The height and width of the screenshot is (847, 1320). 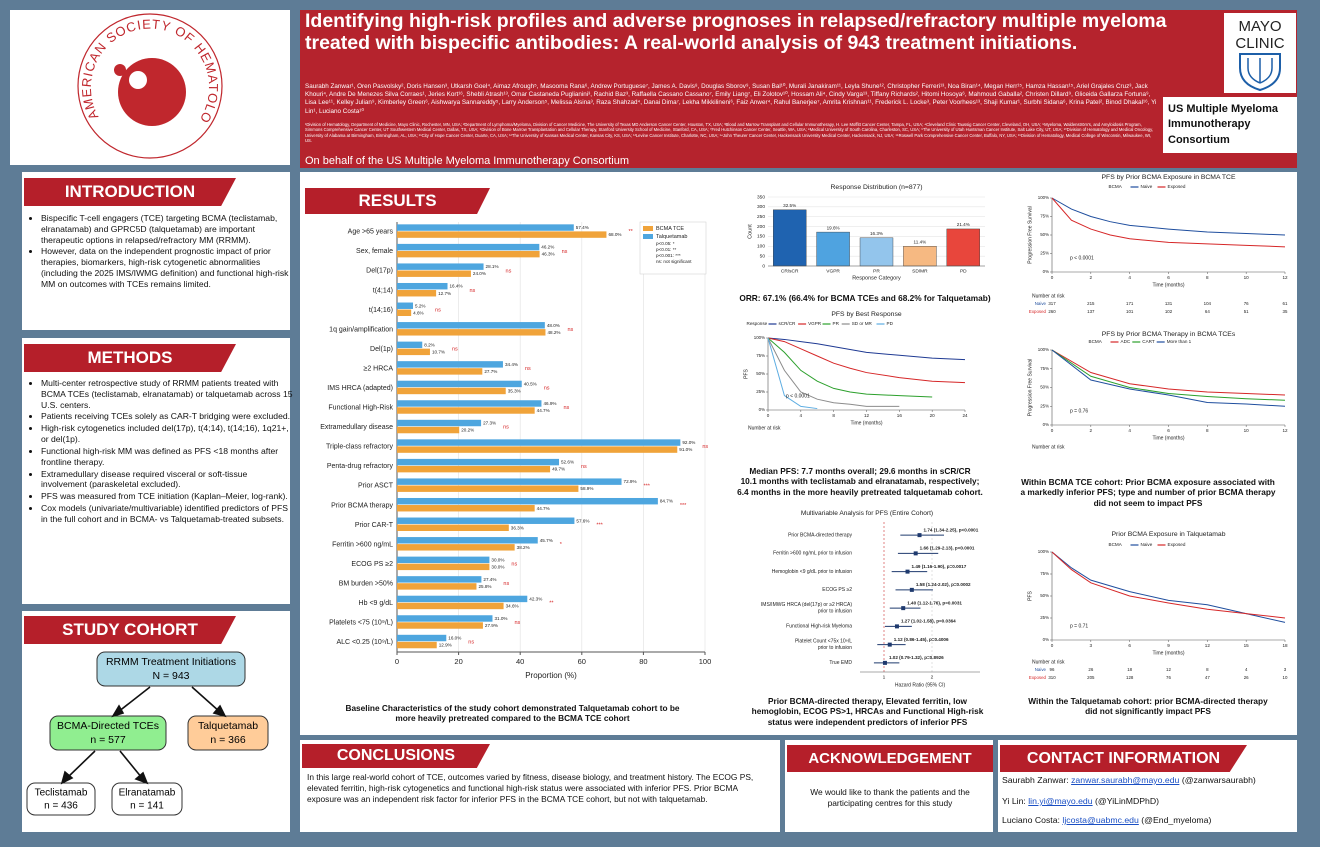 What do you see at coordinates (156, 721) in the screenshot?
I see `study-cohort-panel` at bounding box center [156, 721].